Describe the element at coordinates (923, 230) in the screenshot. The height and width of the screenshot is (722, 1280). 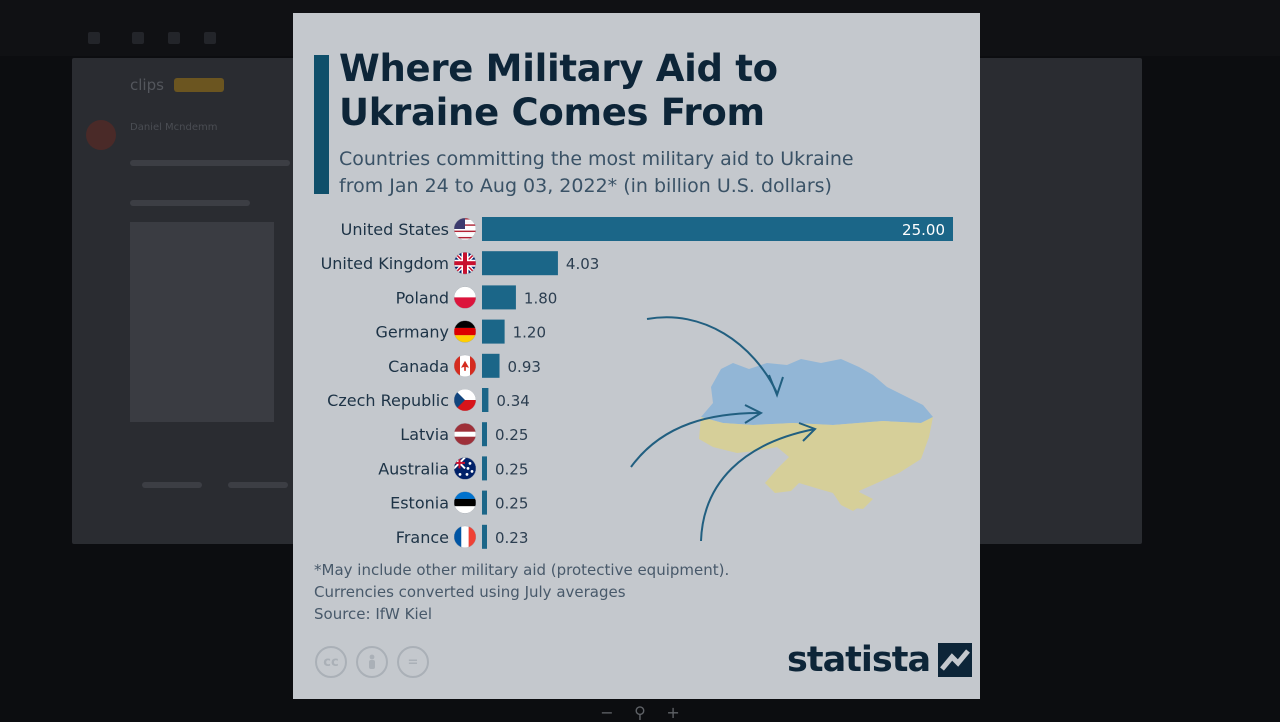
I see `value-label: 25.00` at that location.